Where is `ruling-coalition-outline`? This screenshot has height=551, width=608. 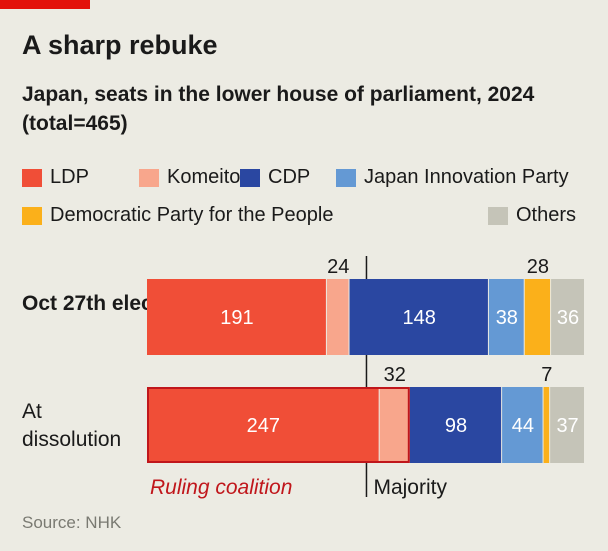 ruling-coalition-outline is located at coordinates (278, 425).